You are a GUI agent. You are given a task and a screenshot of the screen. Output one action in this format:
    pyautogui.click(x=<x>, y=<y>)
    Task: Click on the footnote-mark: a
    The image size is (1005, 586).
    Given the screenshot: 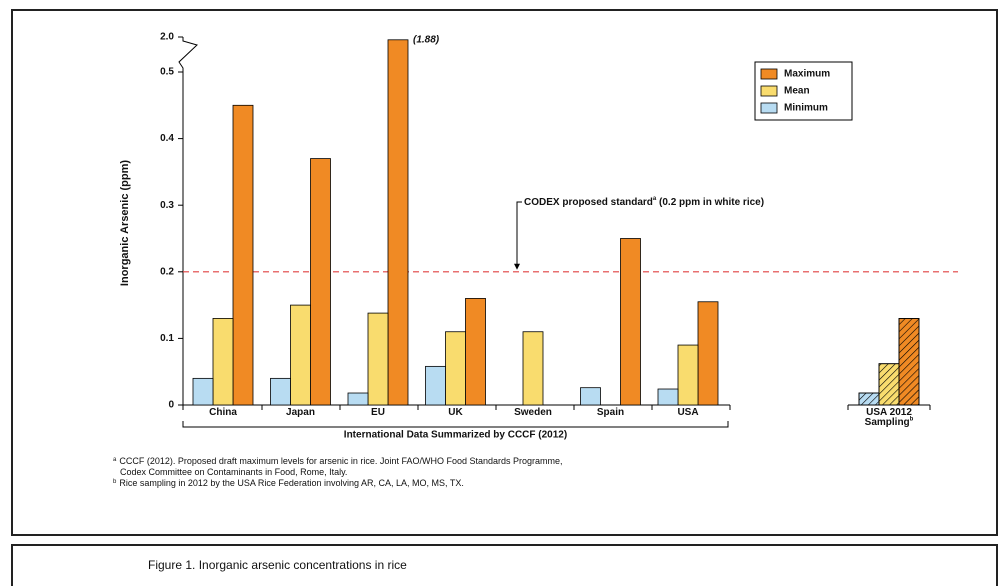 What is the action you would take?
    pyautogui.click(x=115, y=460)
    